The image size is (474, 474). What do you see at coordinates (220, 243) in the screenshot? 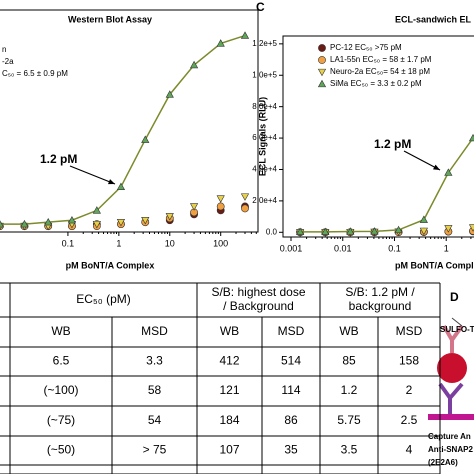
I see `x-tick-label: 100` at bounding box center [220, 243].